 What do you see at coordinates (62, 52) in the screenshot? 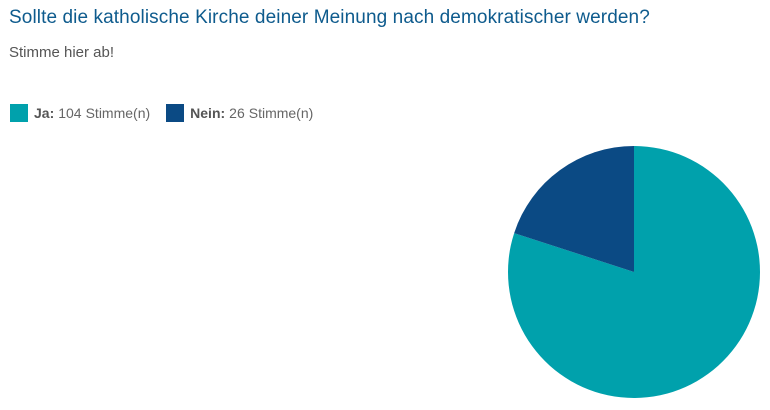
I see `poll-prompt: Stimme hier ab!` at bounding box center [62, 52].